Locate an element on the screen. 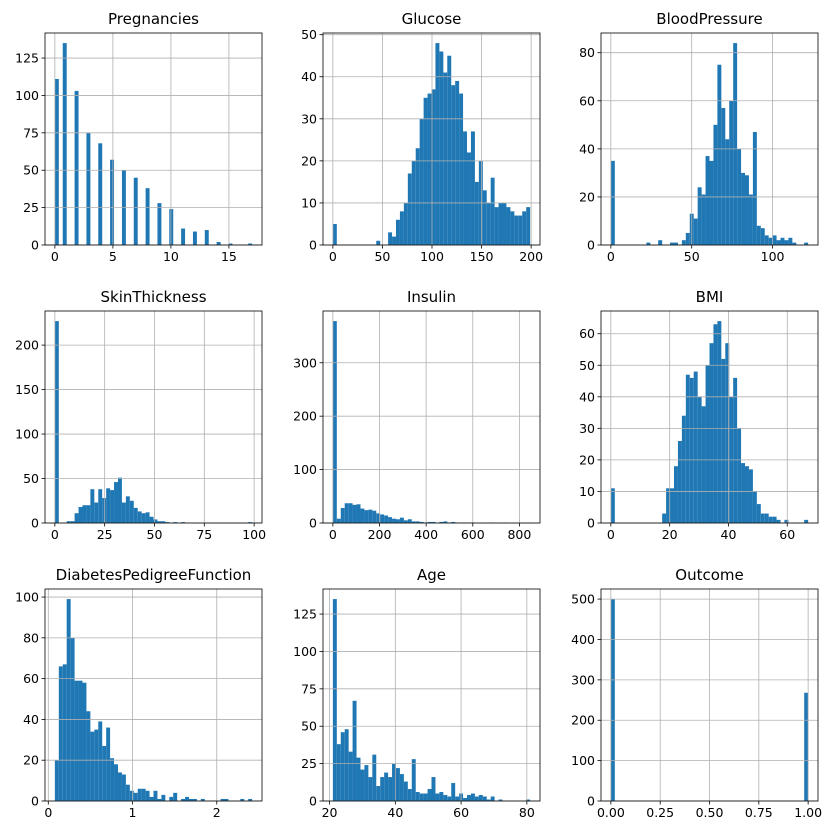 The width and height of the screenshot is (837, 834). subplot-title: SkinThickness is located at coordinates (153, 297).